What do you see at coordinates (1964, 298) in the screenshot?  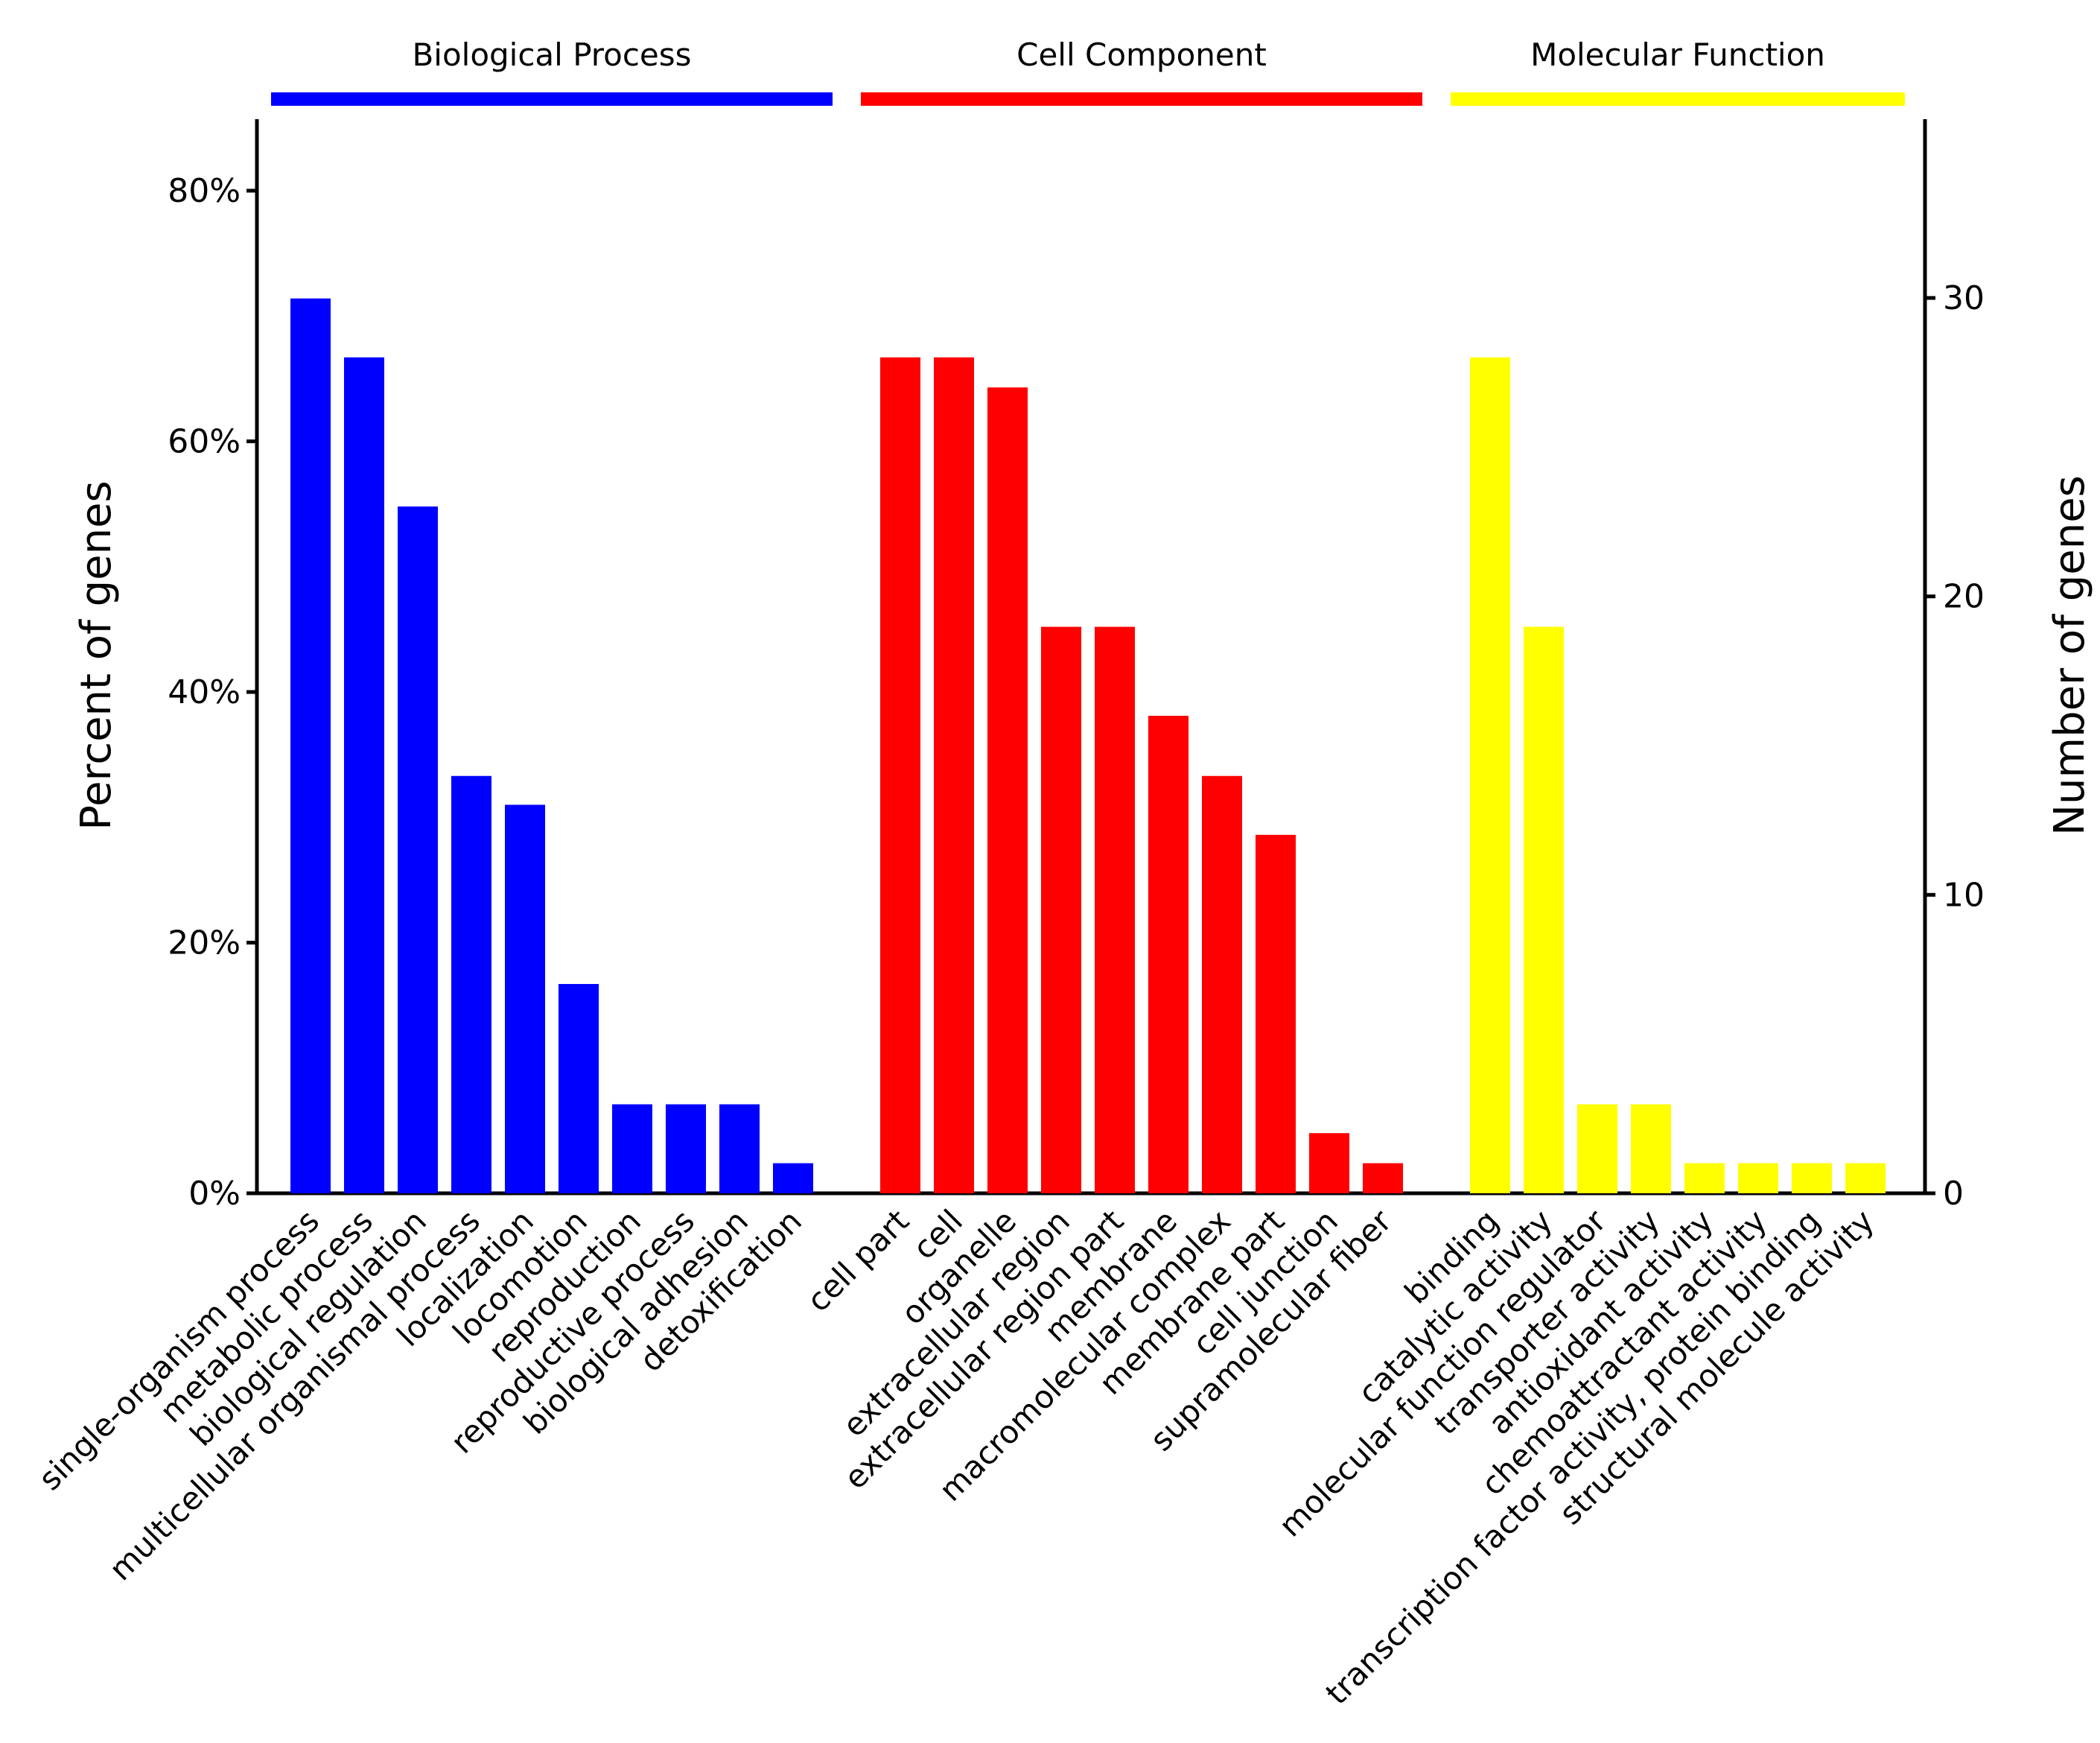 I see `right-tick-label: 30` at bounding box center [1964, 298].